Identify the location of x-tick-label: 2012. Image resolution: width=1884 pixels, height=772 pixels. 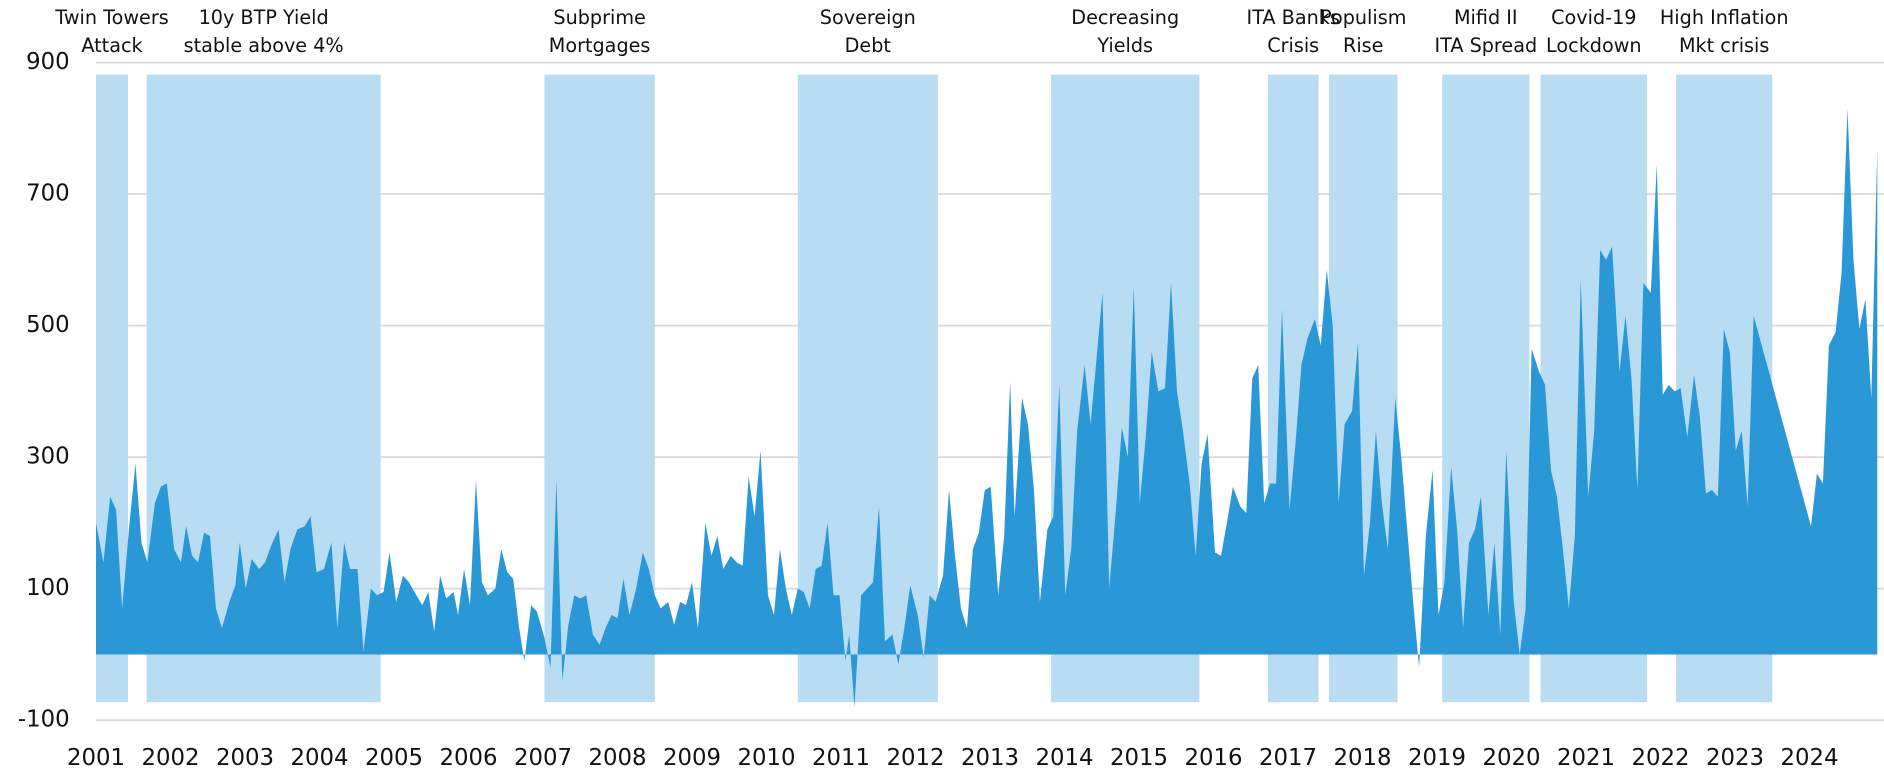
(915, 758).